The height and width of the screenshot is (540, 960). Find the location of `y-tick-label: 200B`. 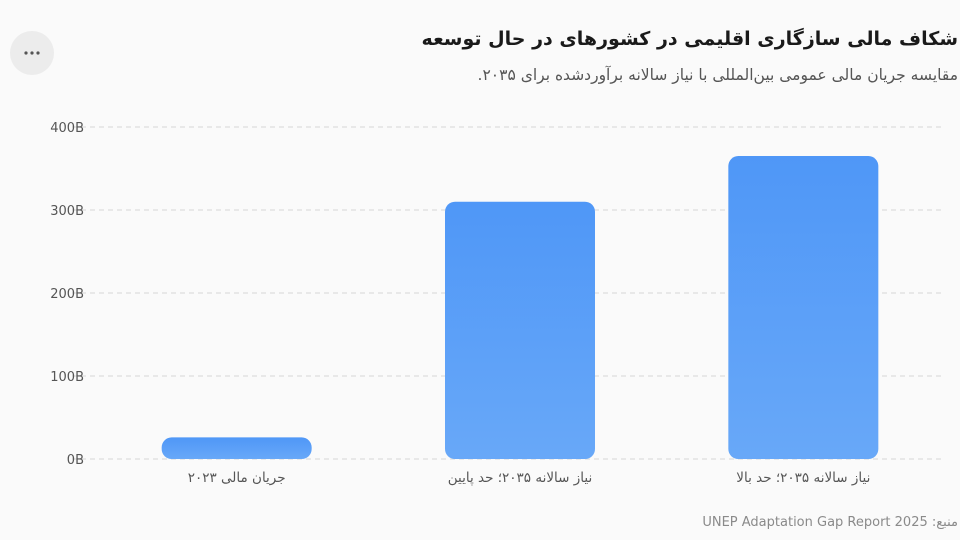

y-tick-label: 200B is located at coordinates (67, 294).